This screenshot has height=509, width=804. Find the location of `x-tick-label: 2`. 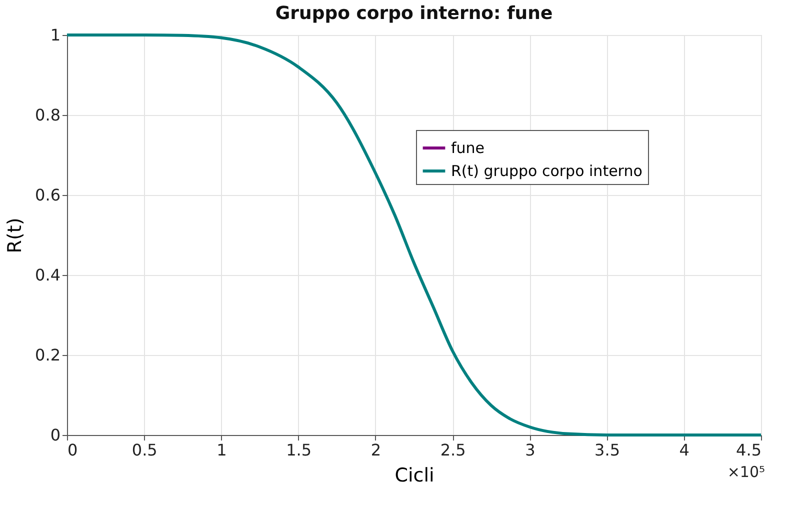

x-tick-label: 2 is located at coordinates (376, 450).